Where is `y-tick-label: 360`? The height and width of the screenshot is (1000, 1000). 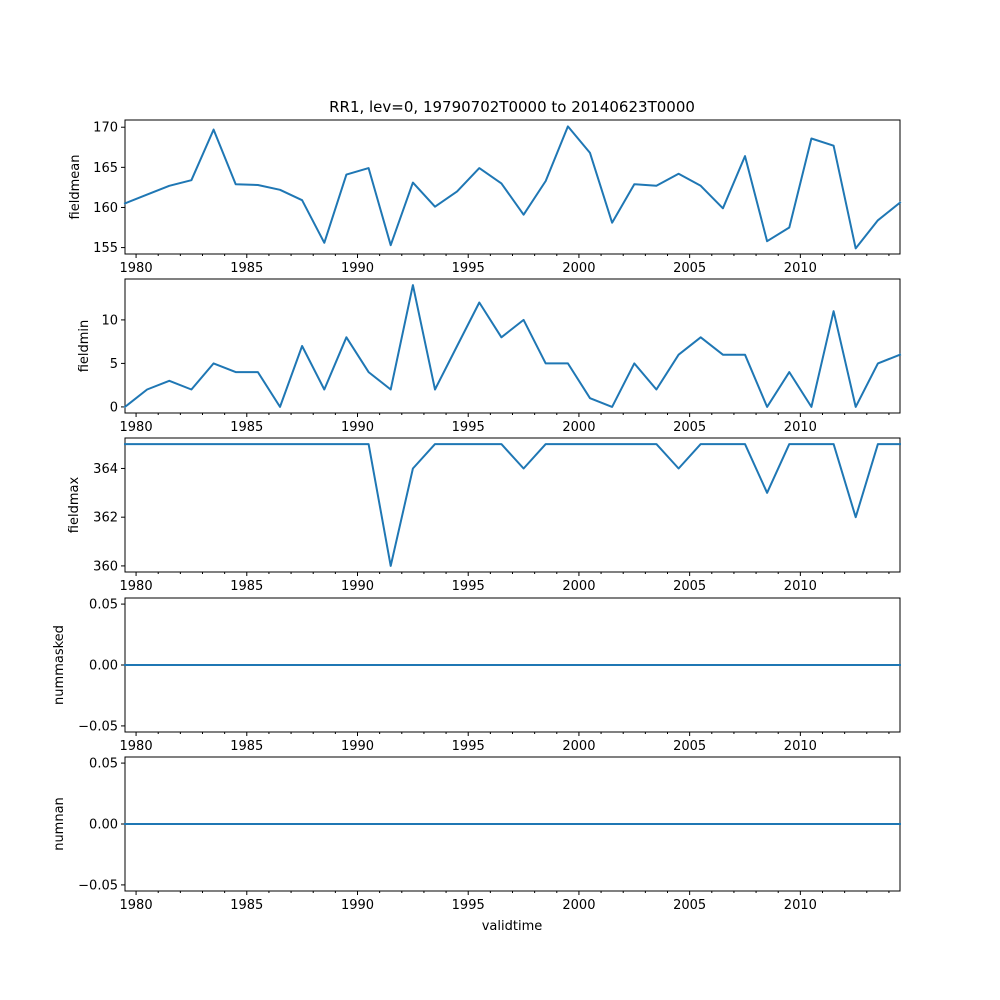 y-tick-label: 360 is located at coordinates (105, 566).